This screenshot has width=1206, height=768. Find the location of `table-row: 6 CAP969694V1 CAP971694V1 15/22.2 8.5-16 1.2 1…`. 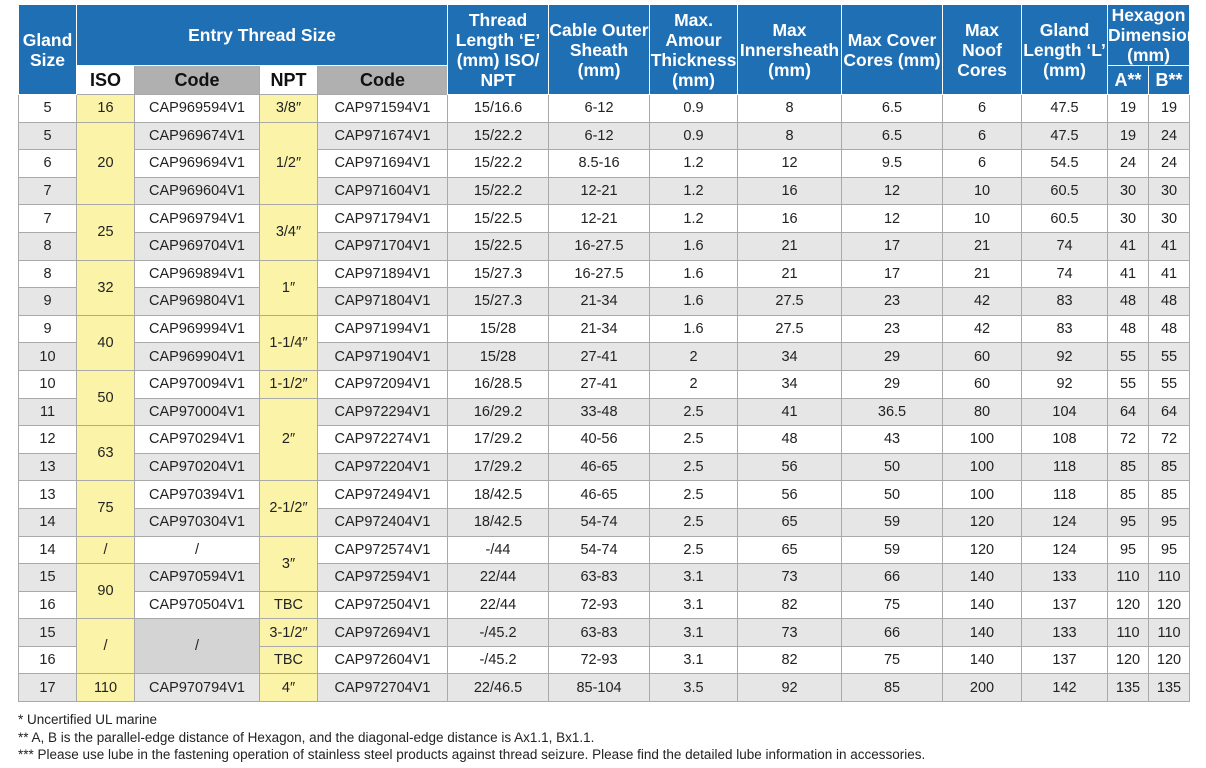

table-row: 6 CAP969694V1 CAP971694V1 15/22.2 8.5-16 1.2 1… is located at coordinates (604, 163).